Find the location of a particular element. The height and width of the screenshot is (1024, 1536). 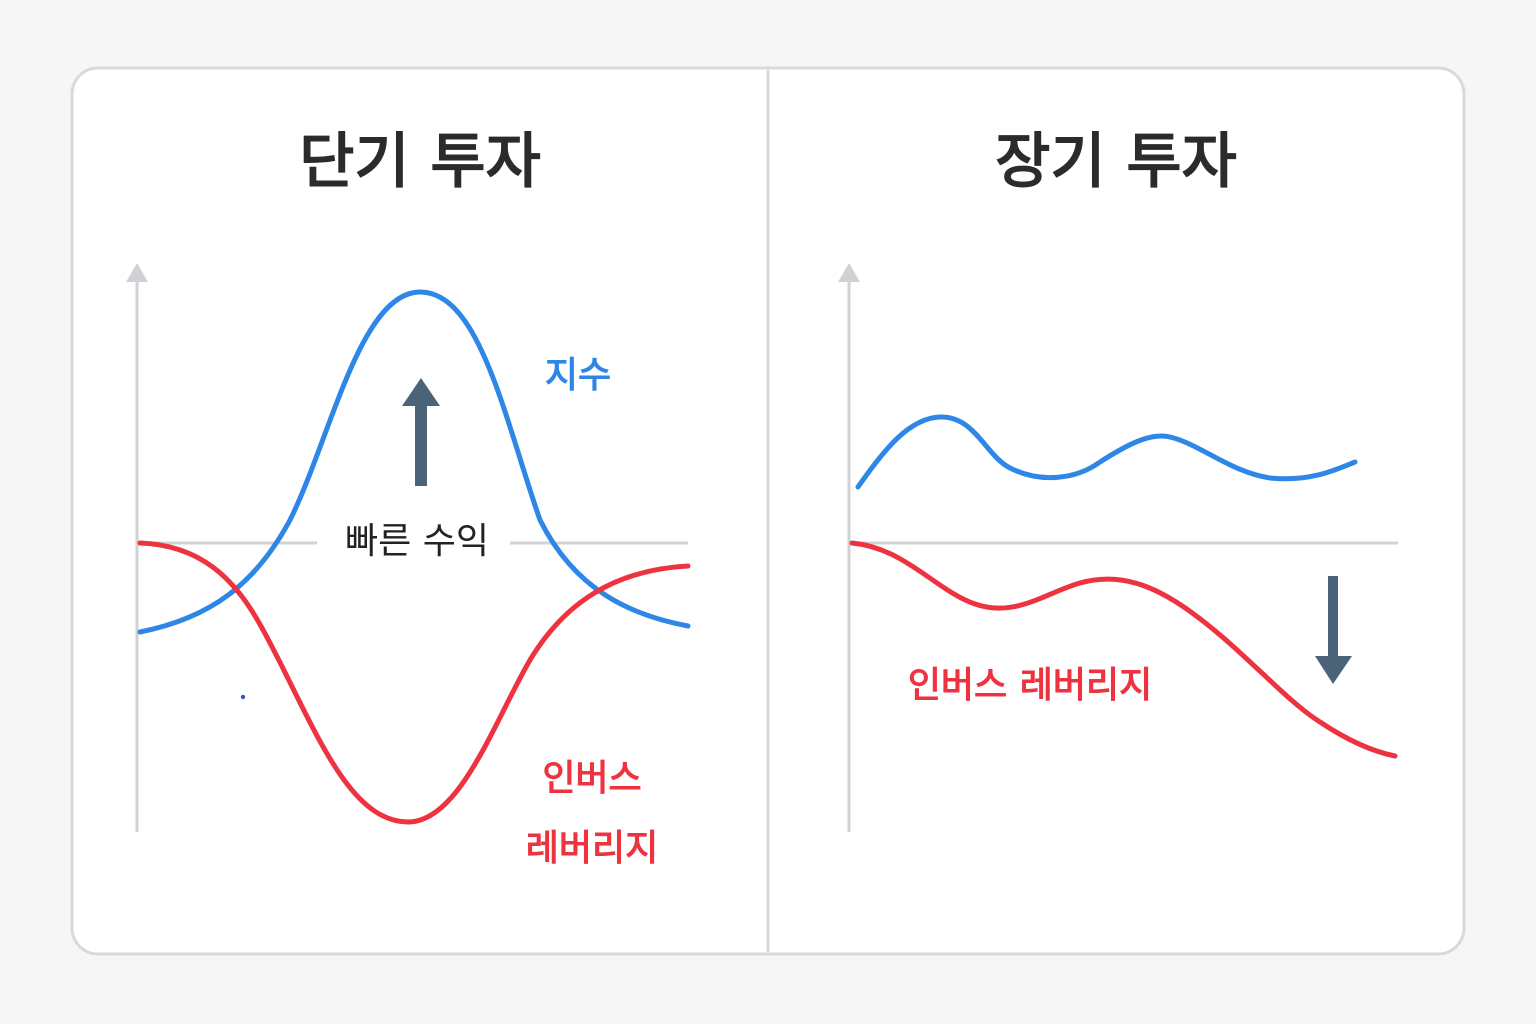

long-term-y-axis-arrowhead is located at coordinates (849, 272).